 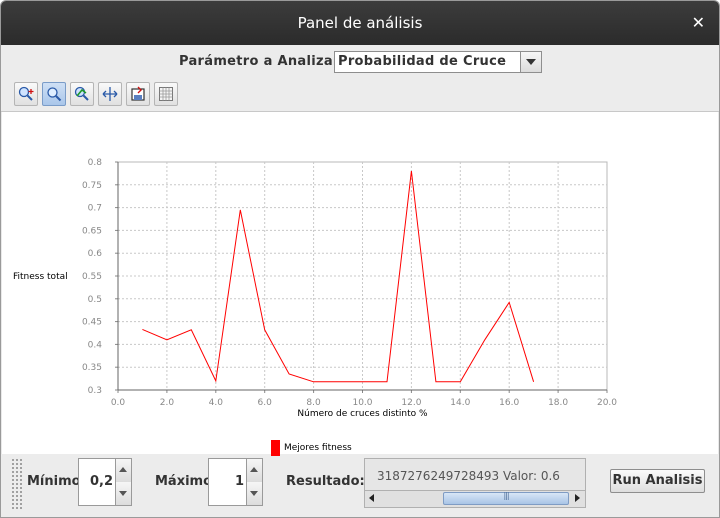 What do you see at coordinates (558, 403) in the screenshot?
I see `x-tick-label: 18.0` at bounding box center [558, 403].